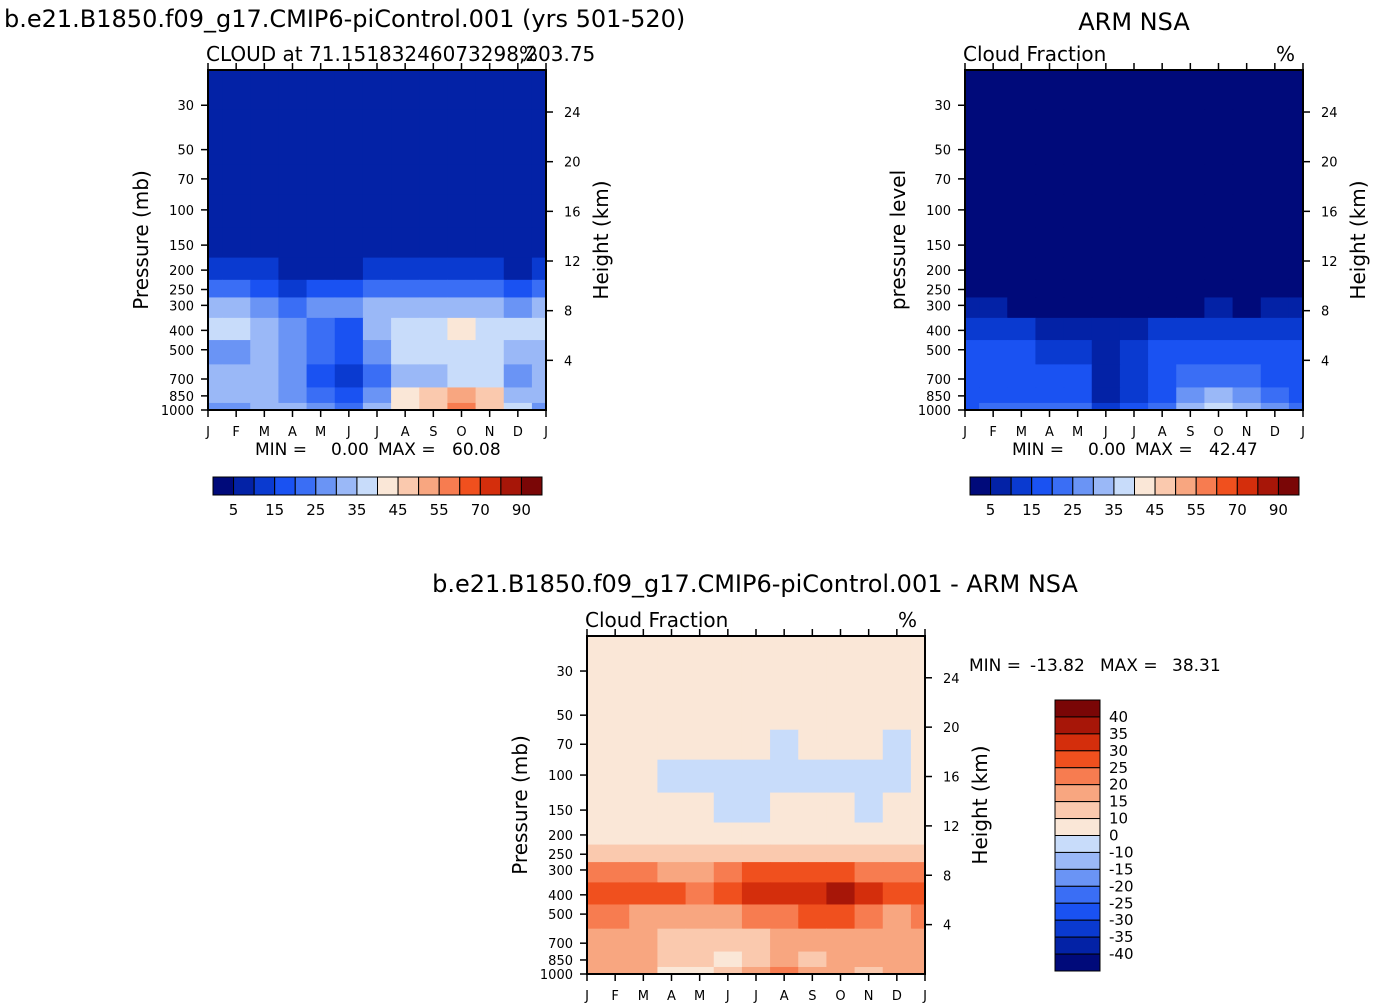 This screenshot has height=1008, width=1374. Describe the element at coordinates (1285, 54) in the screenshot. I see `panel-units: %` at that location.